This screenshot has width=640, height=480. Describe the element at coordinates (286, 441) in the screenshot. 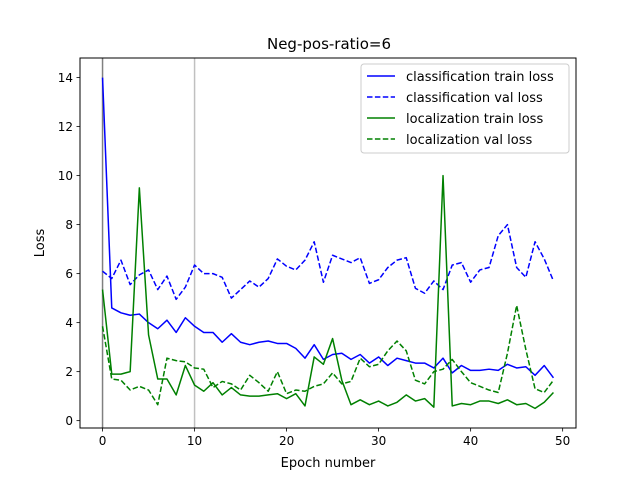

I see `x-tick-label: 20` at that location.